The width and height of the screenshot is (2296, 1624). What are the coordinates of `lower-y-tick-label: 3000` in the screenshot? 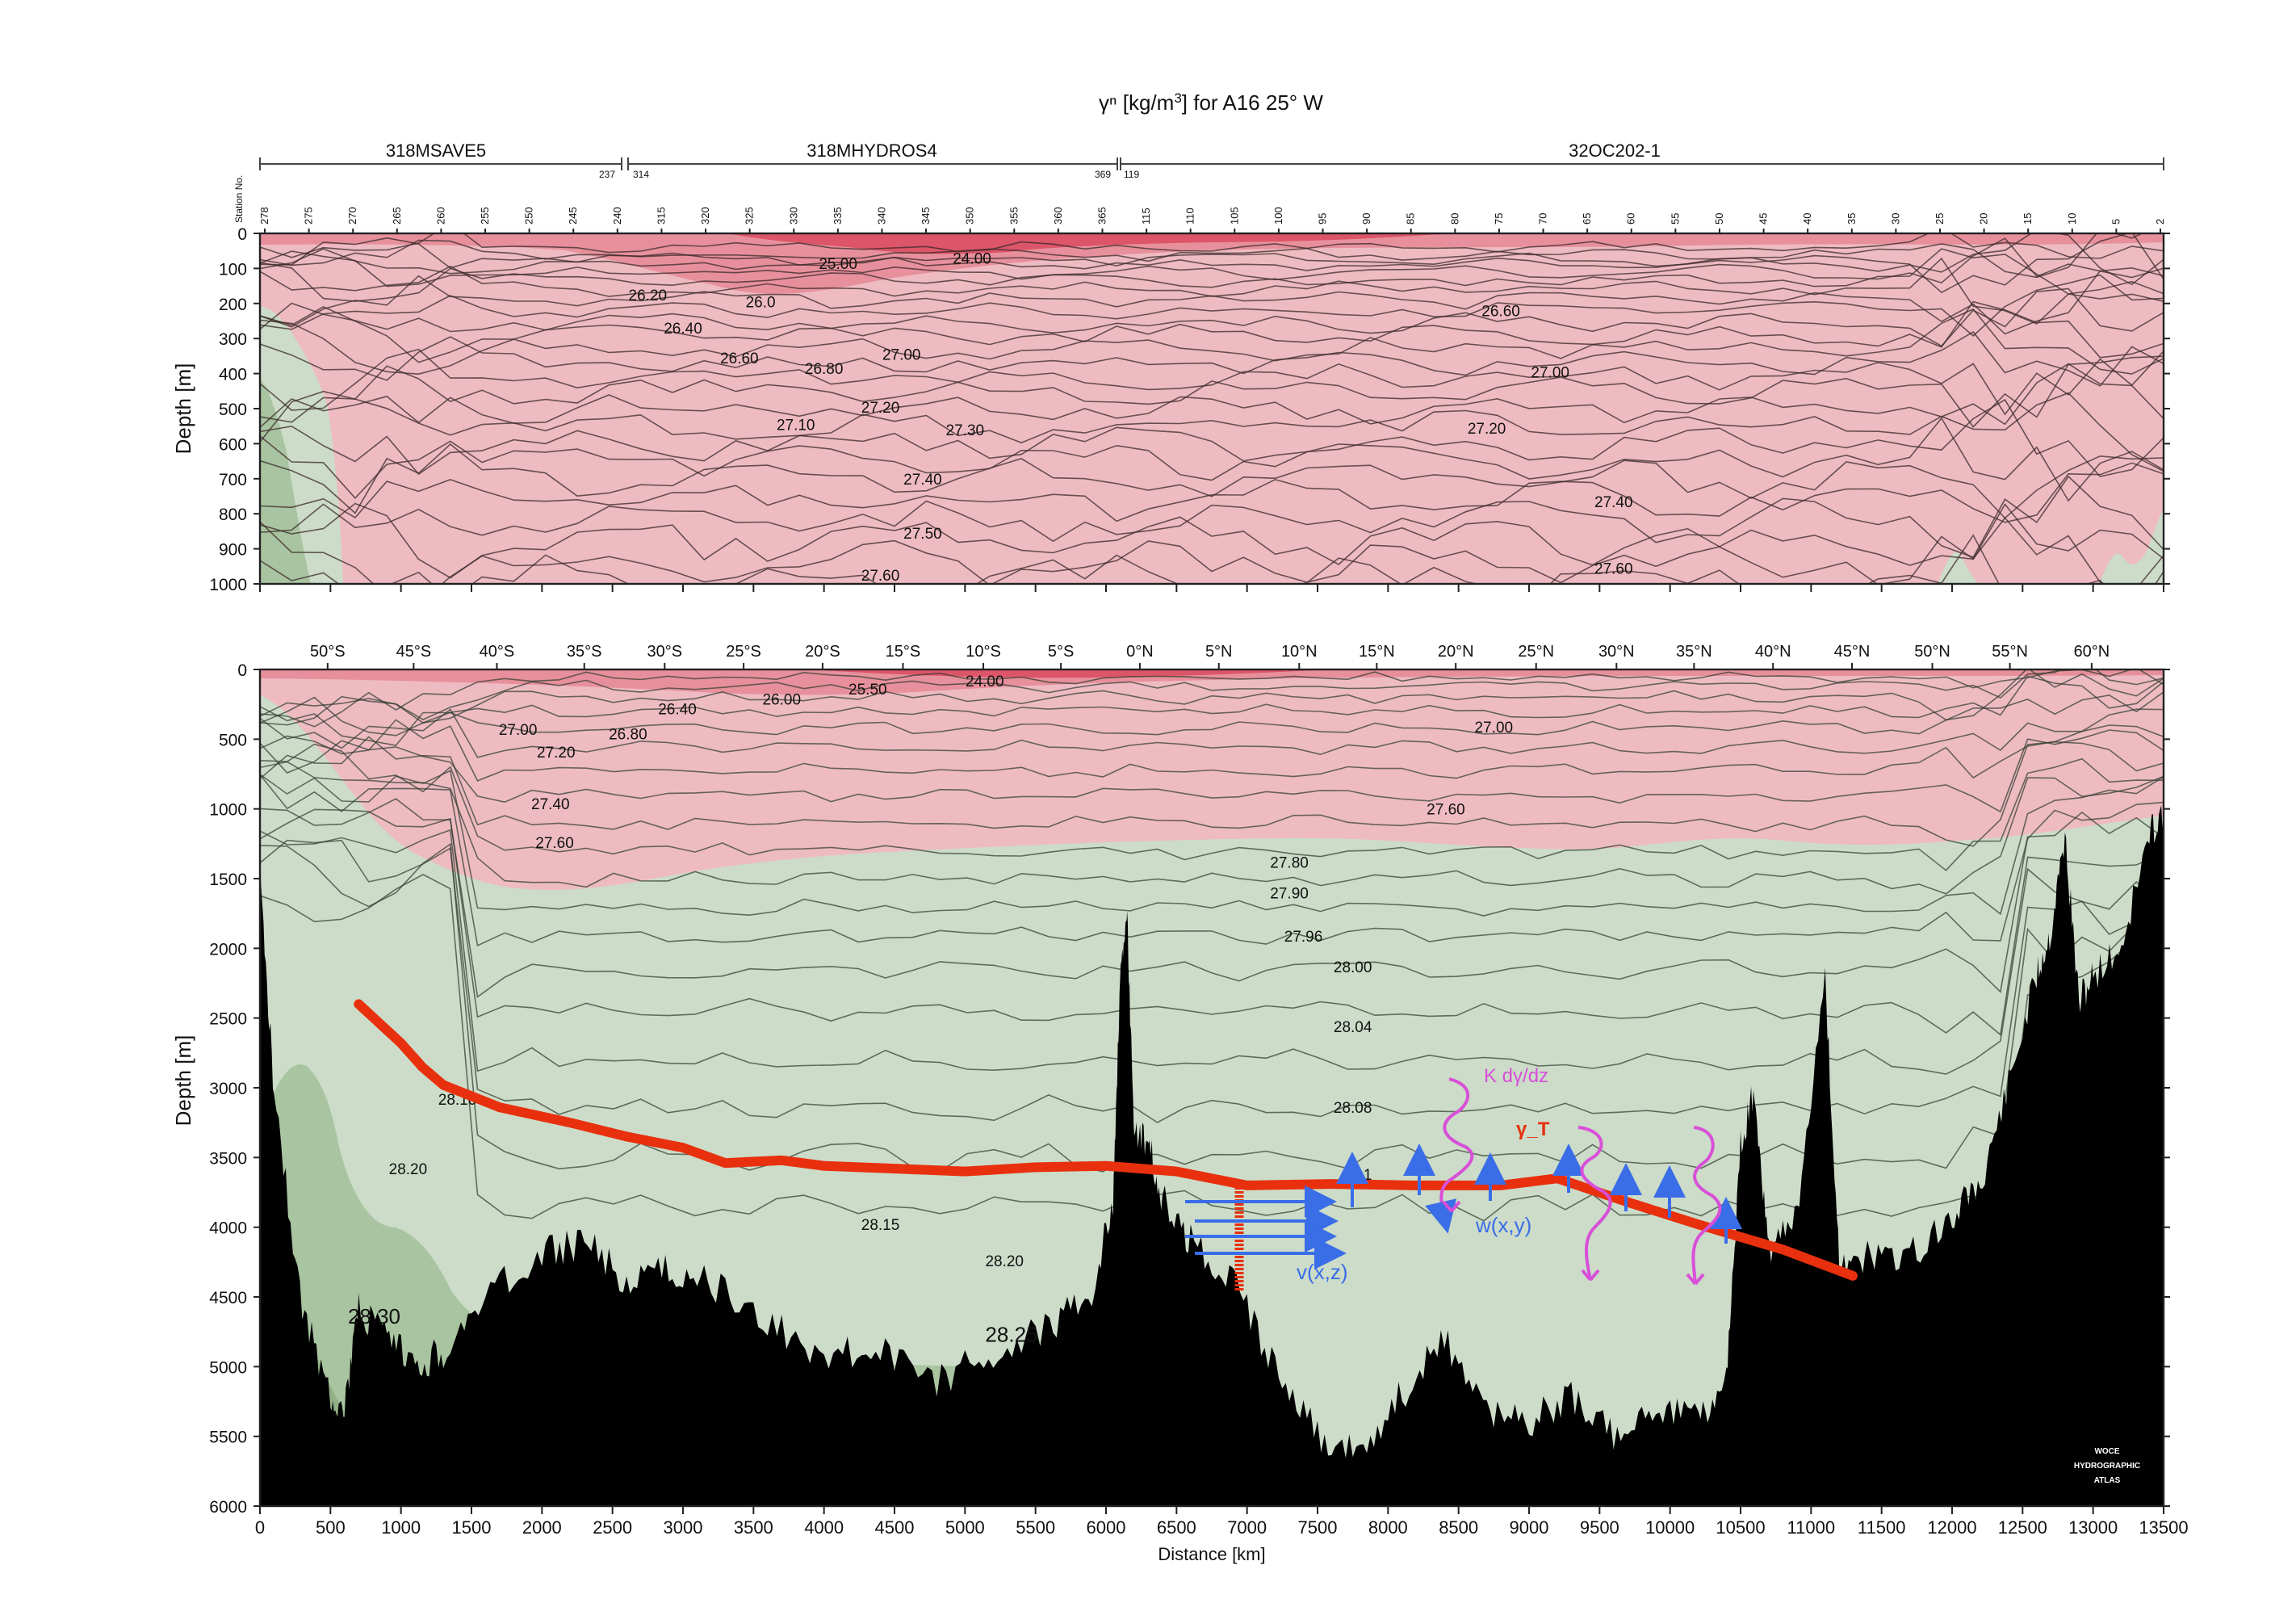 It's located at (228, 1089).